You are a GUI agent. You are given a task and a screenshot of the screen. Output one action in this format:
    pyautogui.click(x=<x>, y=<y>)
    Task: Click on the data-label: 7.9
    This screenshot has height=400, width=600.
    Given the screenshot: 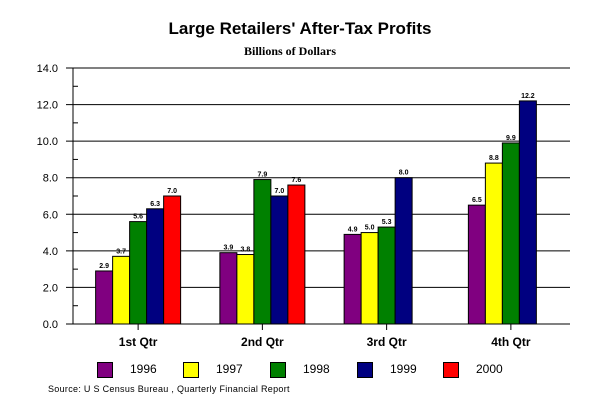 What is the action you would take?
    pyautogui.click(x=263, y=175)
    